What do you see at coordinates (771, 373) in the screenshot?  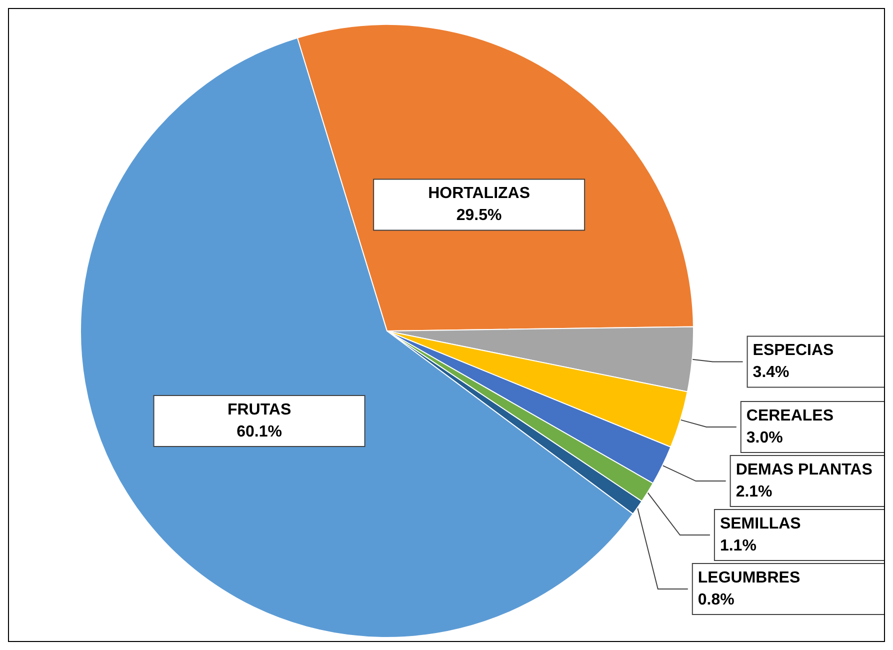 I see `data-label: 3.4%` at bounding box center [771, 373].